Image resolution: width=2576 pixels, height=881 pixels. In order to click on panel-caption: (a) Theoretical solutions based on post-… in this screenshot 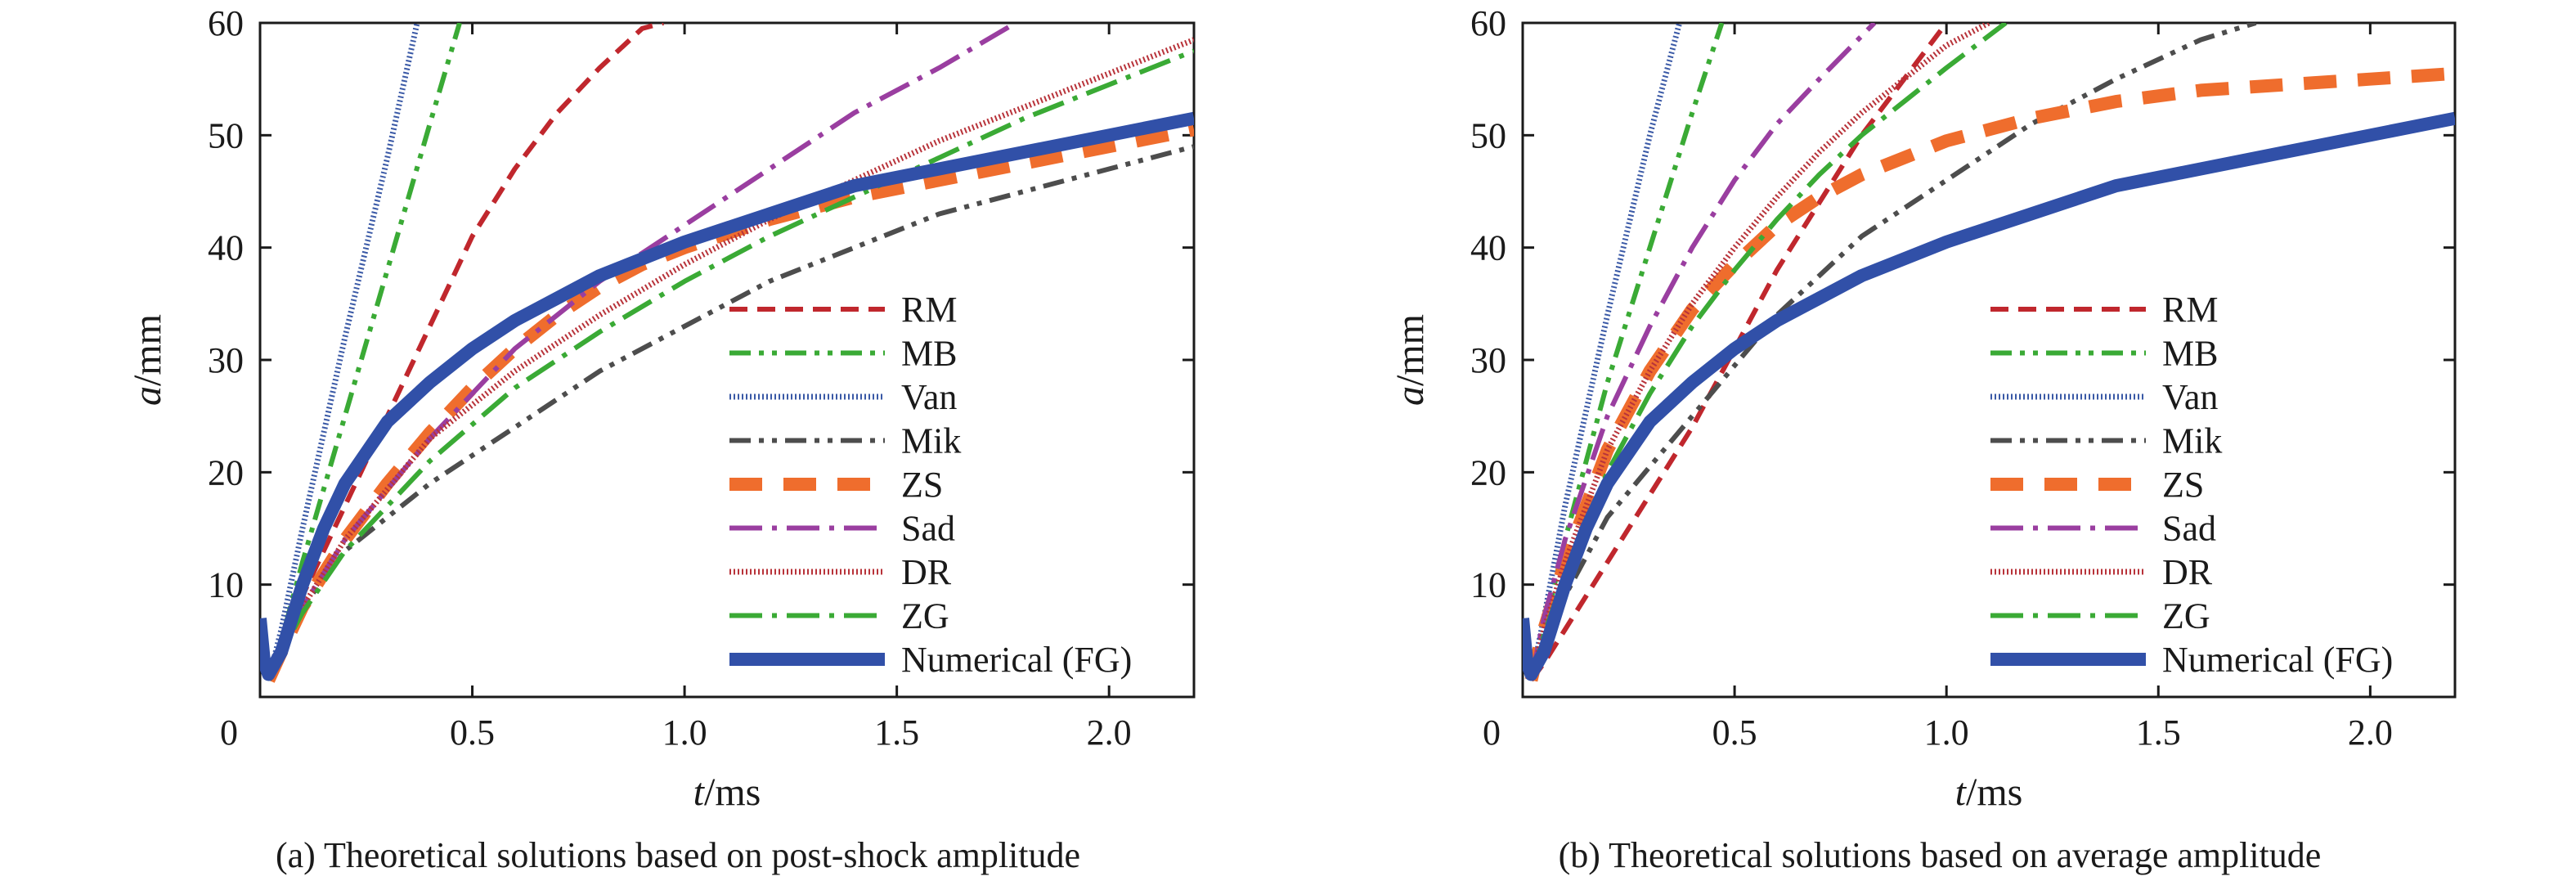, I will do `click(678, 855)`.